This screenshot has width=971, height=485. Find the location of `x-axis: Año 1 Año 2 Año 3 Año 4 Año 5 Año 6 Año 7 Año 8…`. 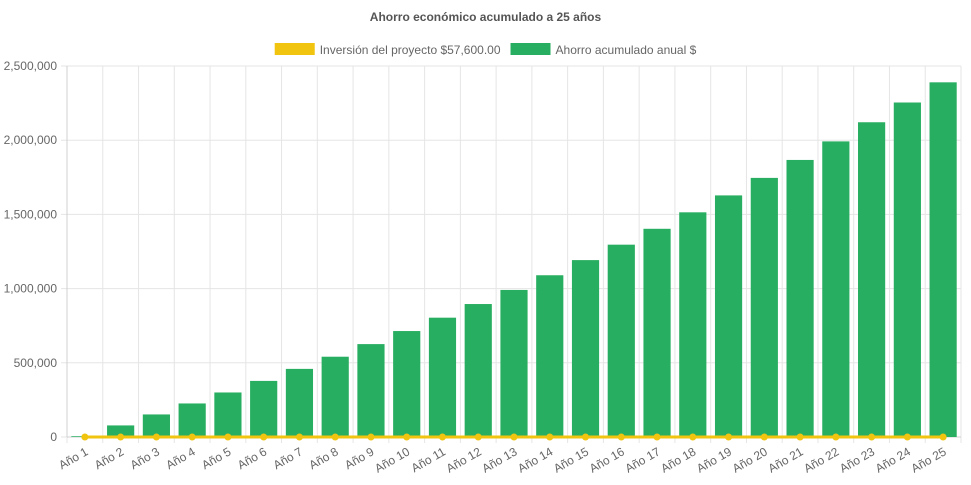

x-axis: Año 1 Año 2 Año 3 Año 4 Año 5 Año 6 Año 7 Año 8… is located at coordinates (508, 456).